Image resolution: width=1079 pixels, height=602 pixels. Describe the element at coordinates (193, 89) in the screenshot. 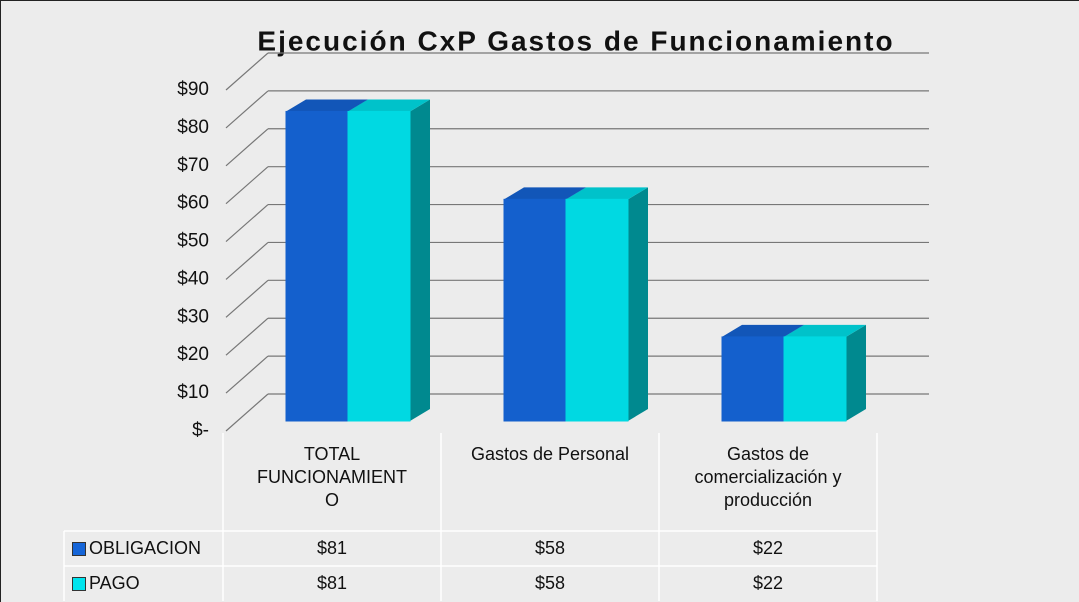

I see `y-tick-label: $90` at that location.